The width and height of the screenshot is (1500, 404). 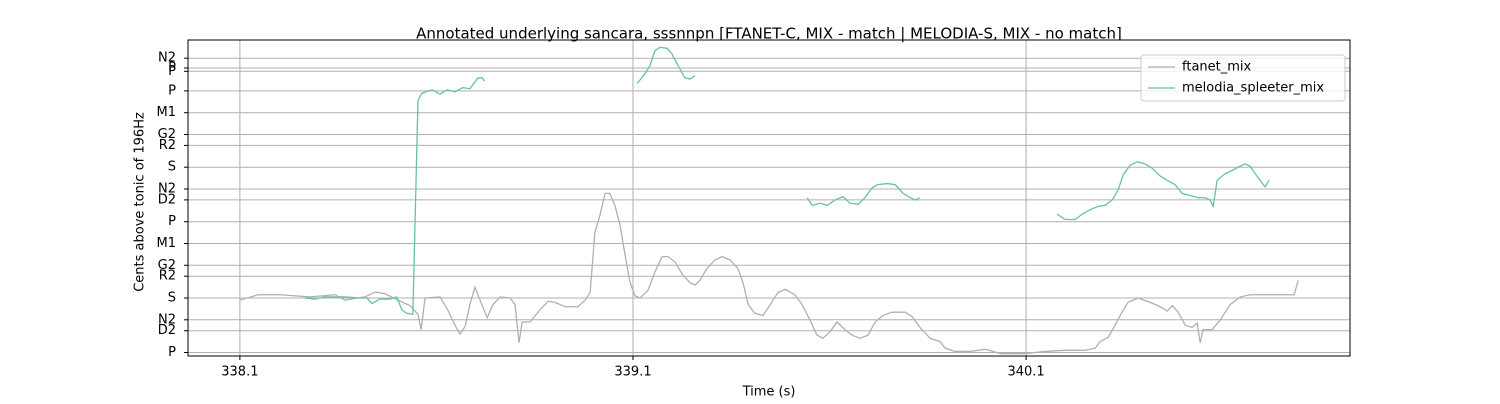 What do you see at coordinates (632, 372) in the screenshot?
I see `x-tick-label: 339.1` at bounding box center [632, 372].